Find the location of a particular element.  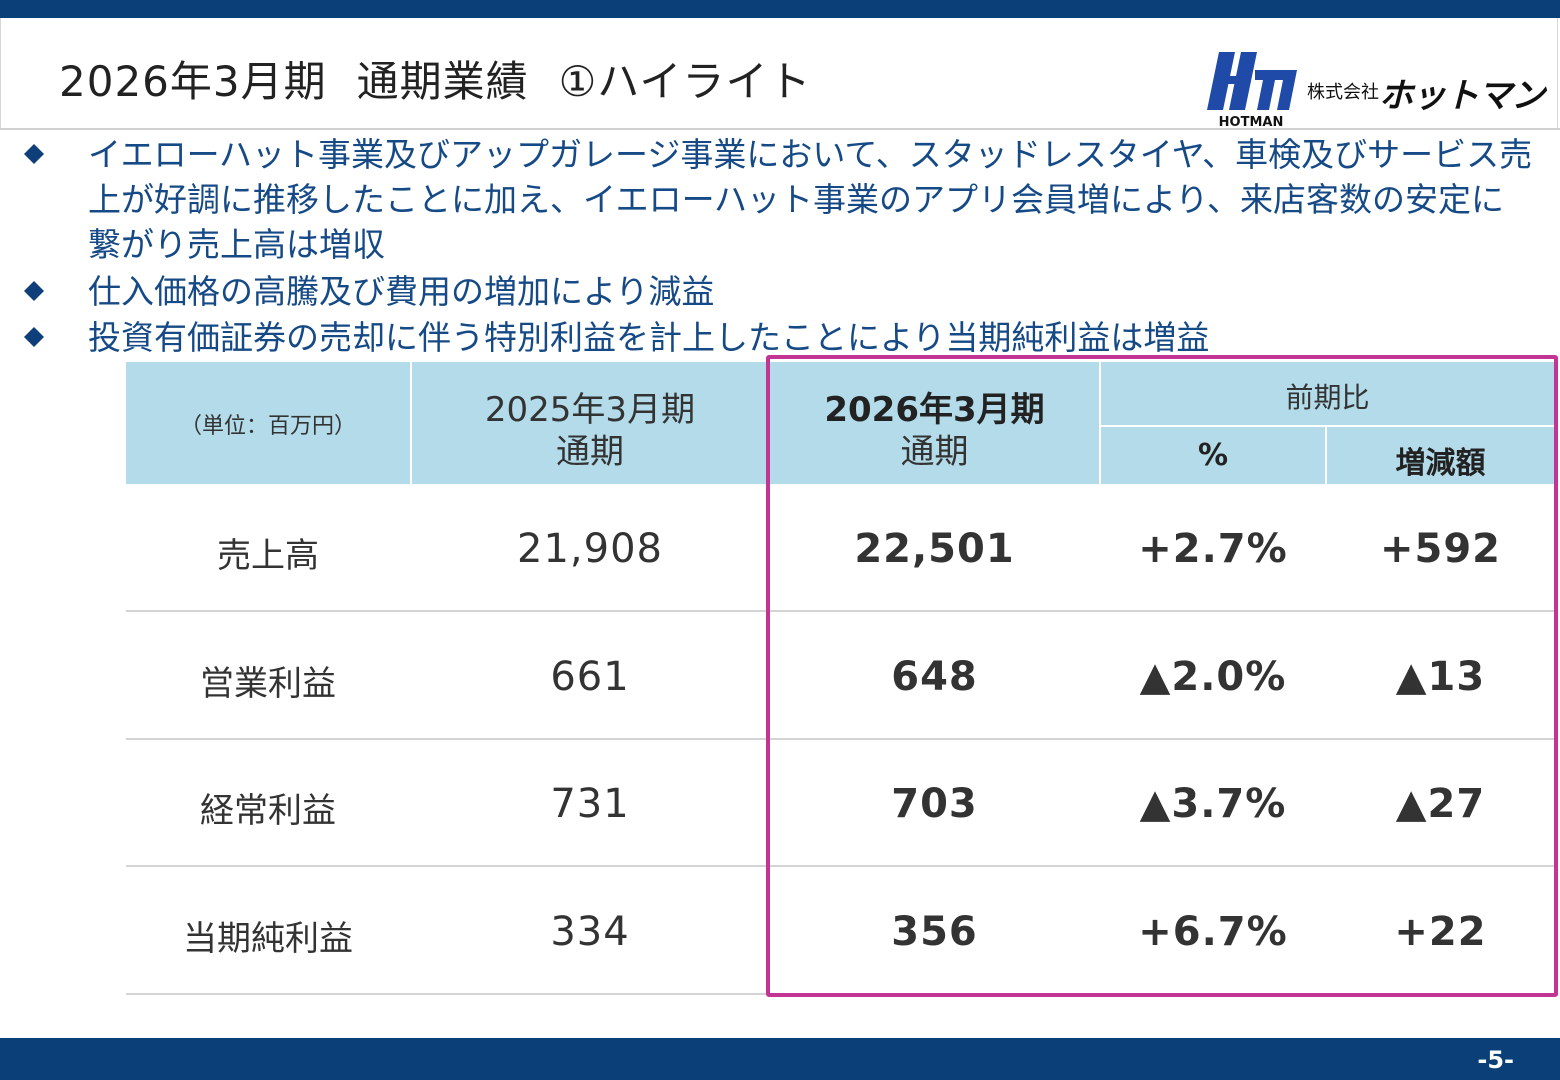

prev-header-line1: 2025年3月期 is located at coordinates (590, 410).